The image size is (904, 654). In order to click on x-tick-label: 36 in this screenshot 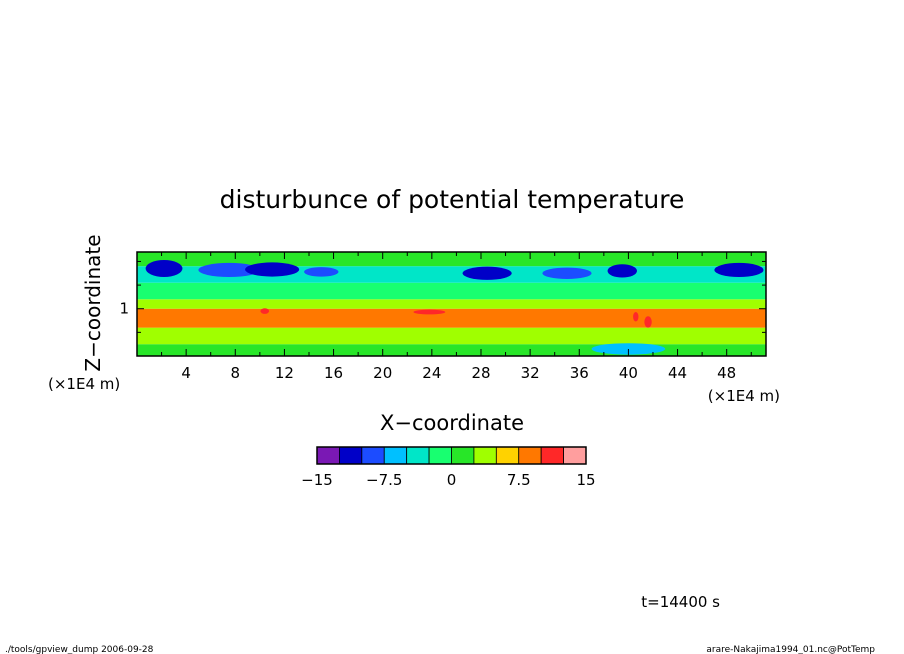, I will do `click(579, 373)`.